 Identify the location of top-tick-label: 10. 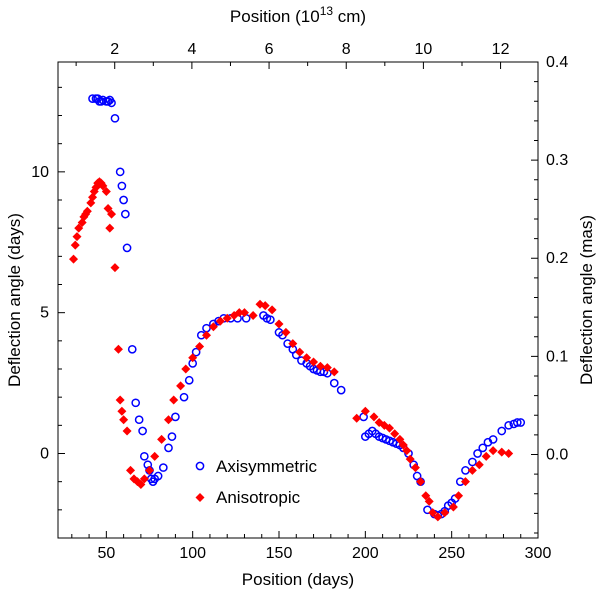
(424, 49).